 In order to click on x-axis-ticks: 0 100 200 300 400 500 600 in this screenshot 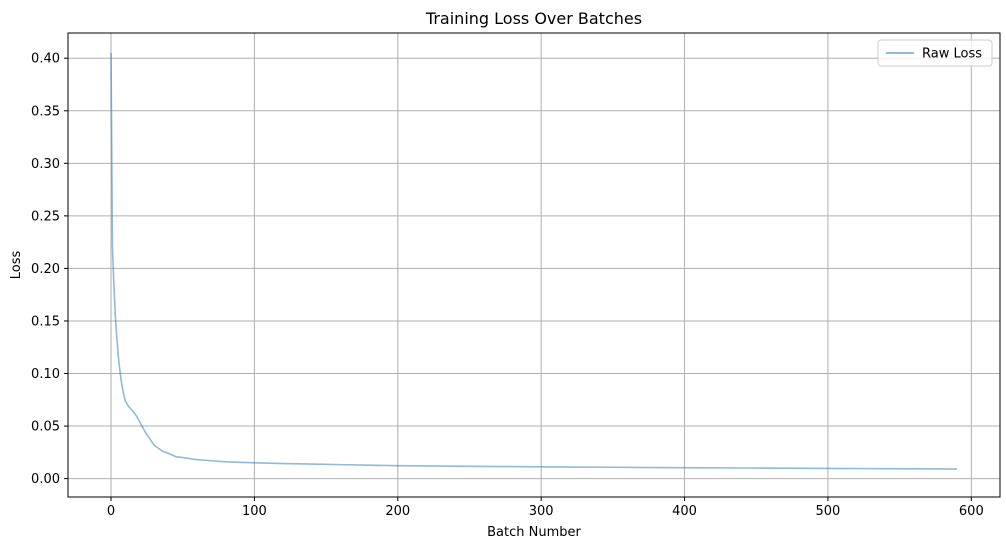, I will do `click(545, 508)`.